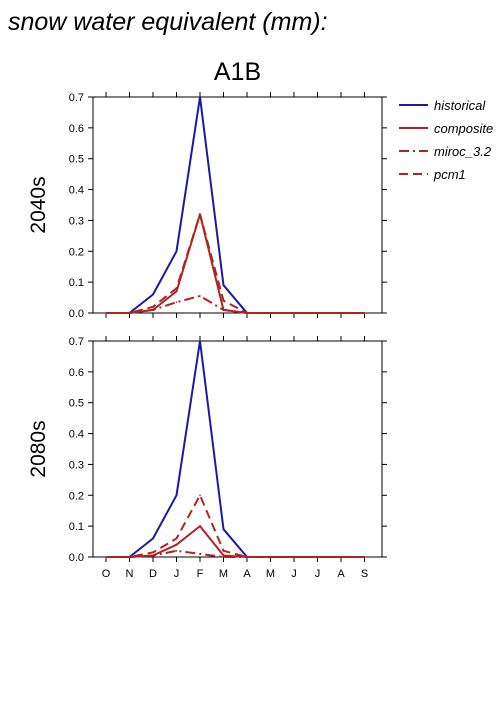 The image size is (501, 709). What do you see at coordinates (463, 151) in the screenshot?
I see `legend-label-miroc_3.2: miroc_3.2` at bounding box center [463, 151].